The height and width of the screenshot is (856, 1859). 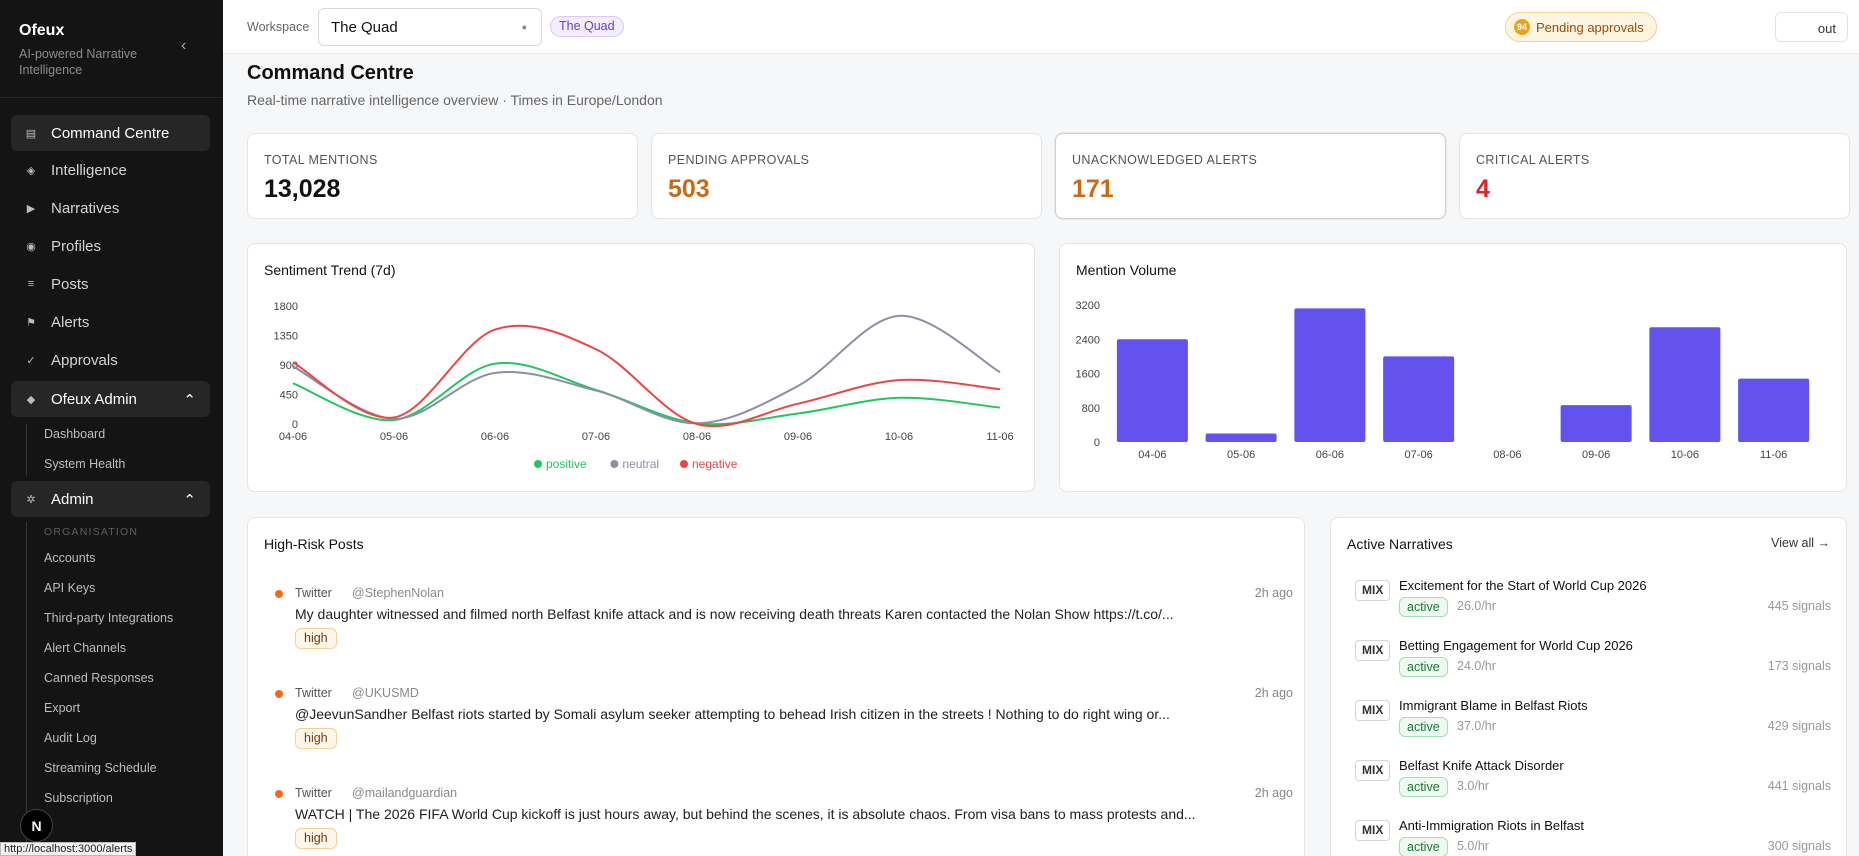 What do you see at coordinates (62, 708) in the screenshot?
I see `sidebar-item-export: Export` at bounding box center [62, 708].